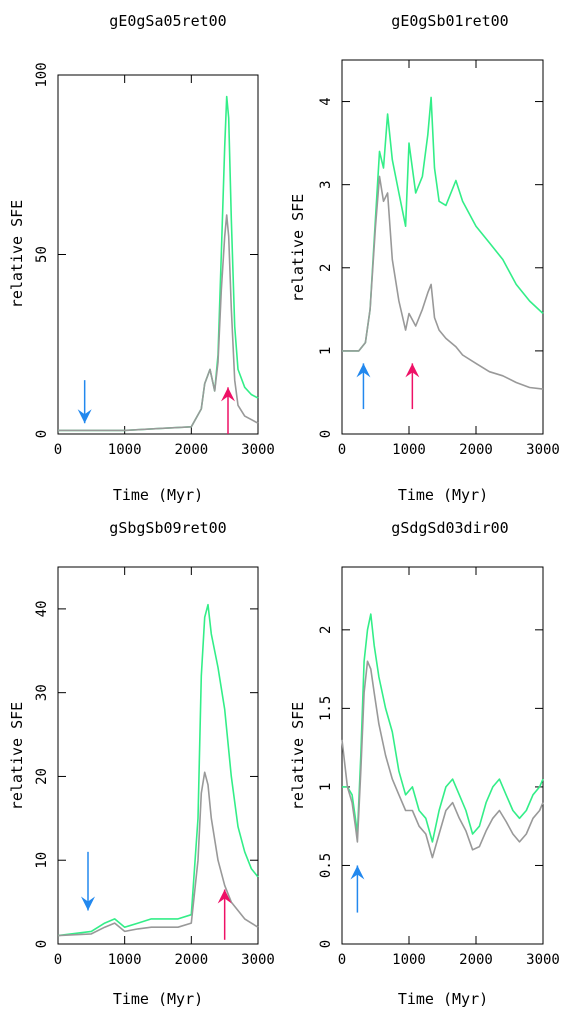 The height and width of the screenshot is (1020, 570). Describe the element at coordinates (42, 434) in the screenshot. I see `panel-1-ytick-label: 0` at that location.